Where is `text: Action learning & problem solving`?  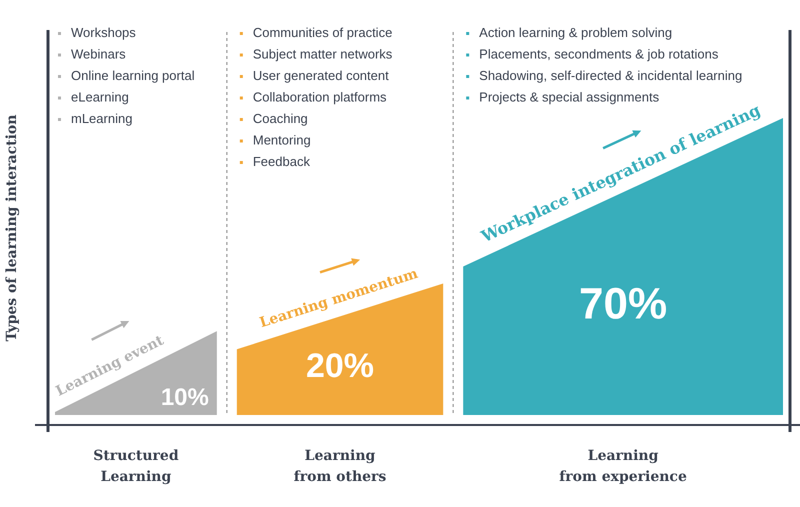
text: Action learning & problem solving is located at coordinates (575, 32).